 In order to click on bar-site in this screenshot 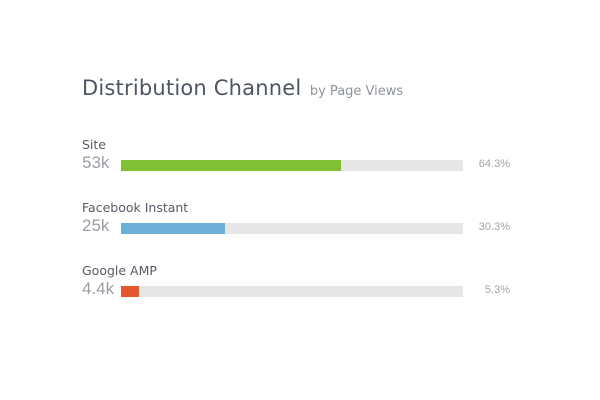, I will do `click(231, 165)`.